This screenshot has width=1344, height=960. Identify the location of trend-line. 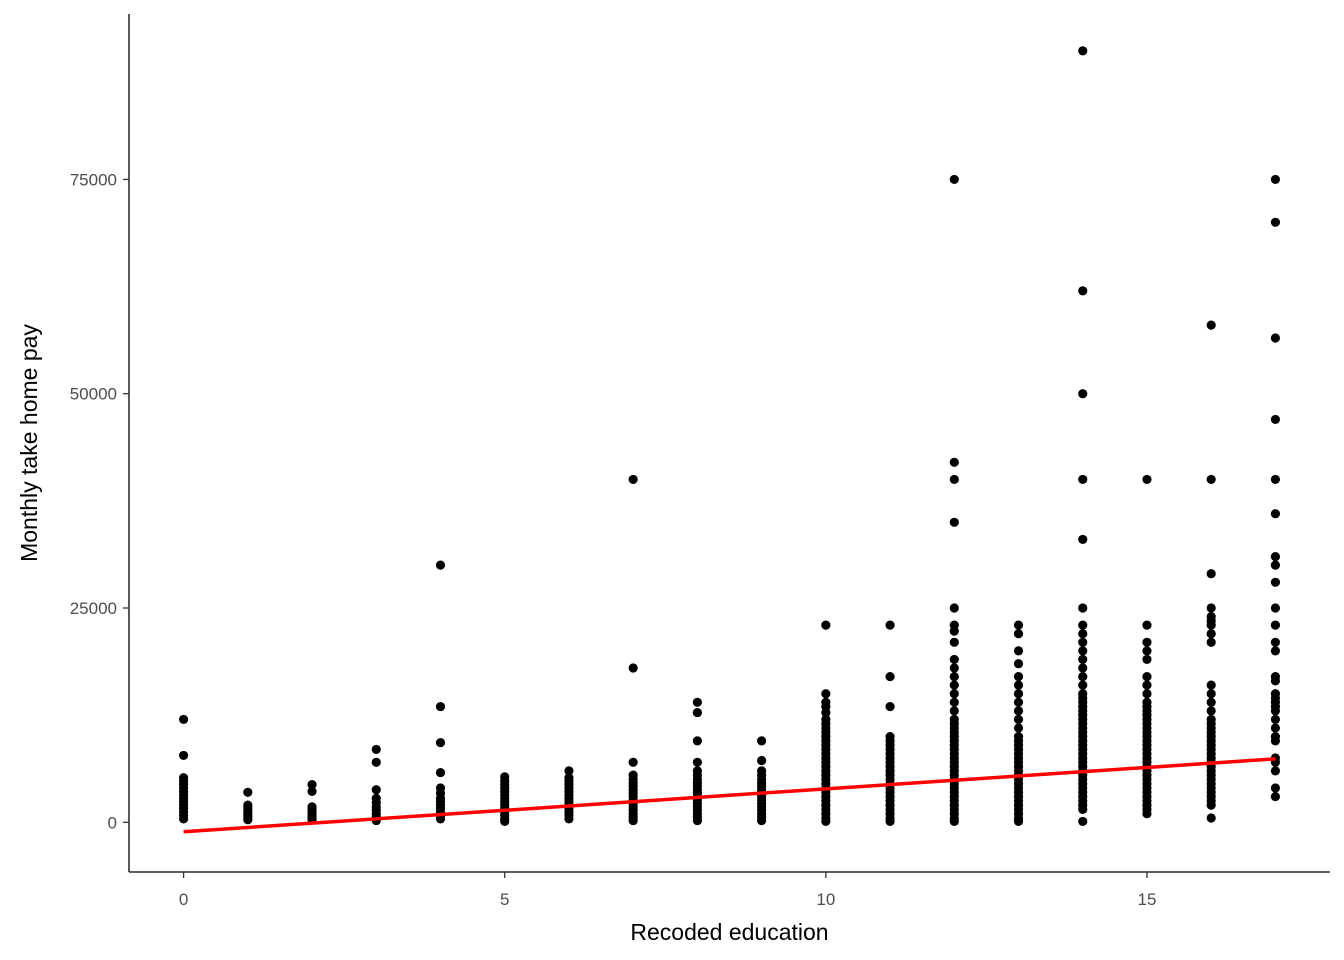
(729, 795).